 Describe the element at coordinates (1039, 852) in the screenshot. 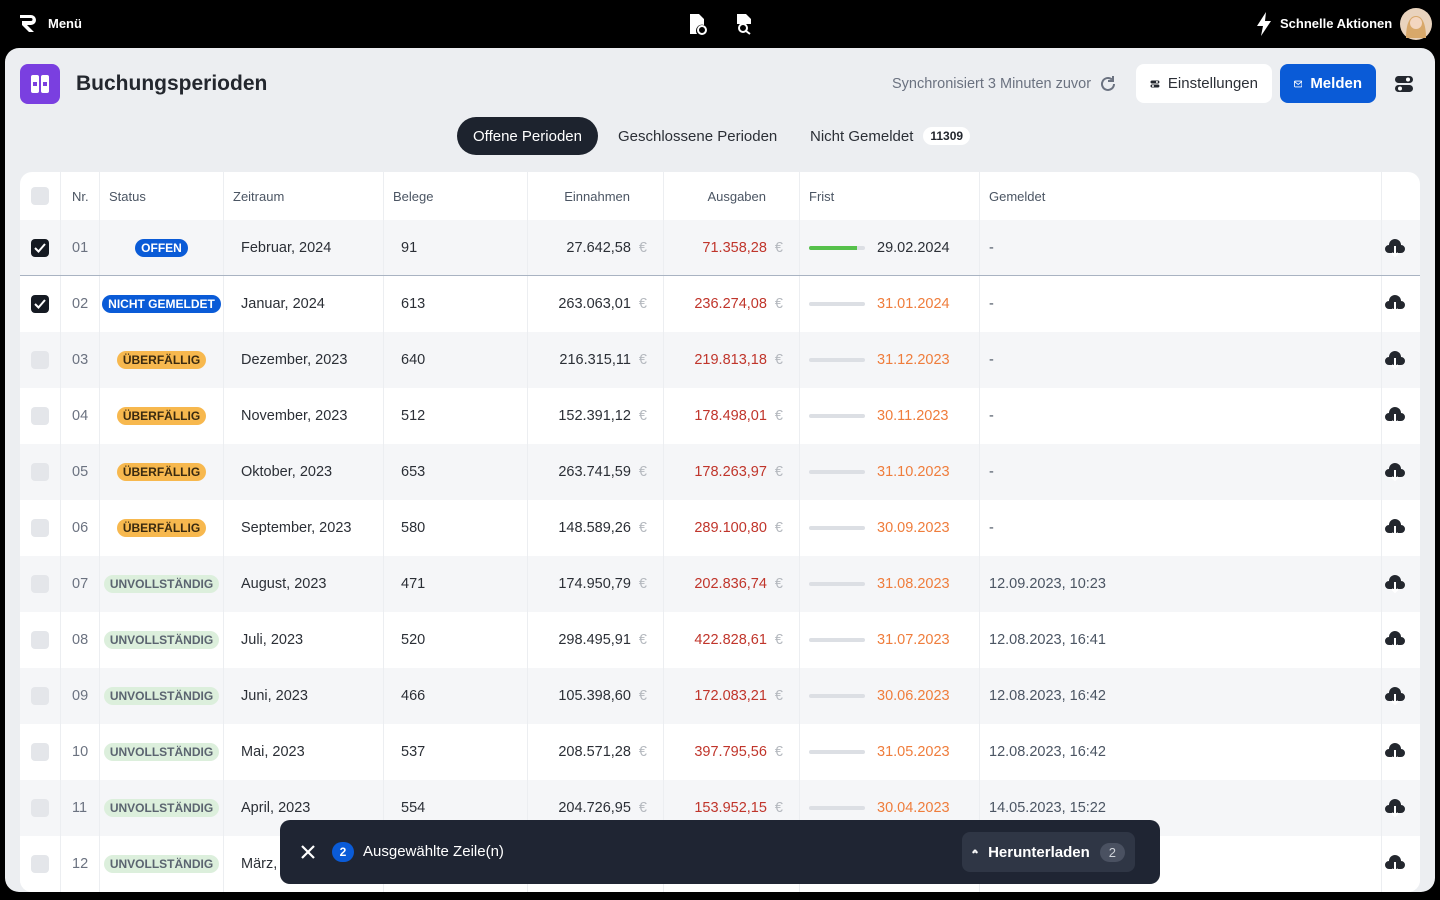

I see `download-label: Herunterladen` at that location.